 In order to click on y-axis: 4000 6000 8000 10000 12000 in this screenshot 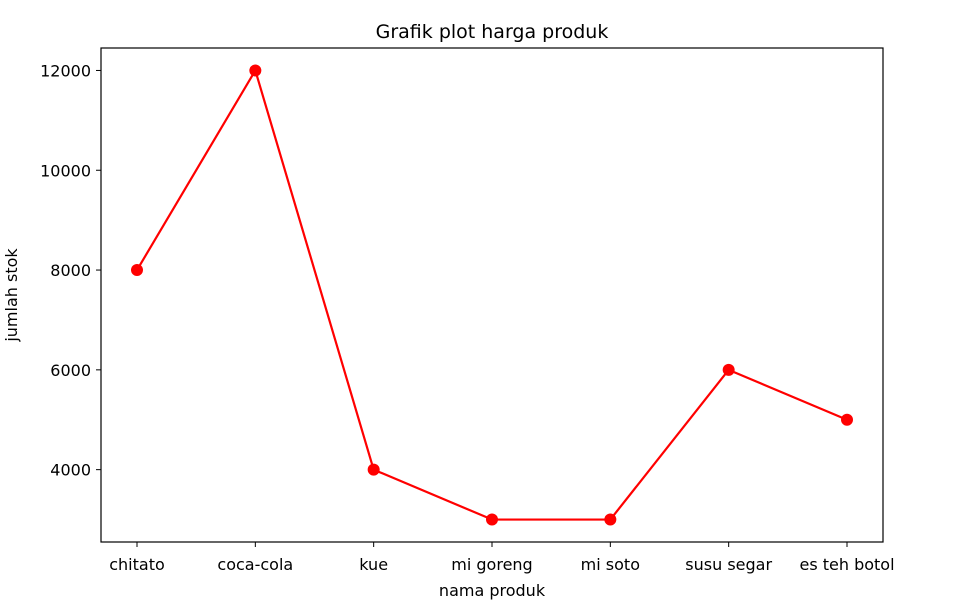, I will do `click(70, 270)`.